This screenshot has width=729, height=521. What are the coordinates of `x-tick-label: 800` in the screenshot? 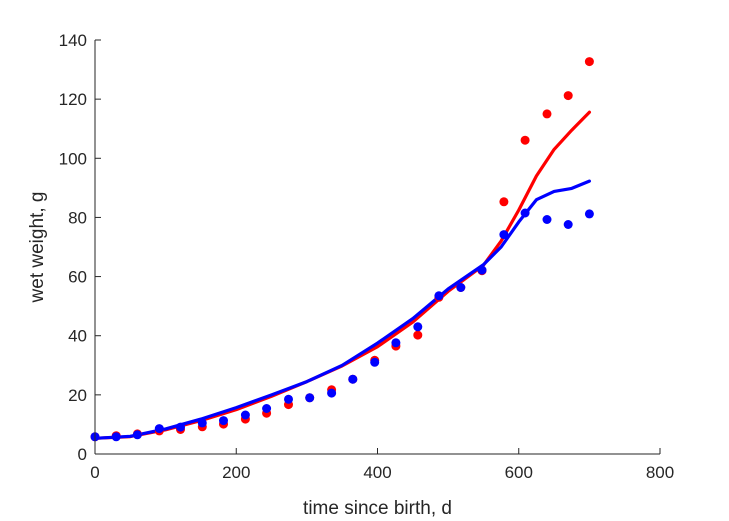 It's located at (660, 472).